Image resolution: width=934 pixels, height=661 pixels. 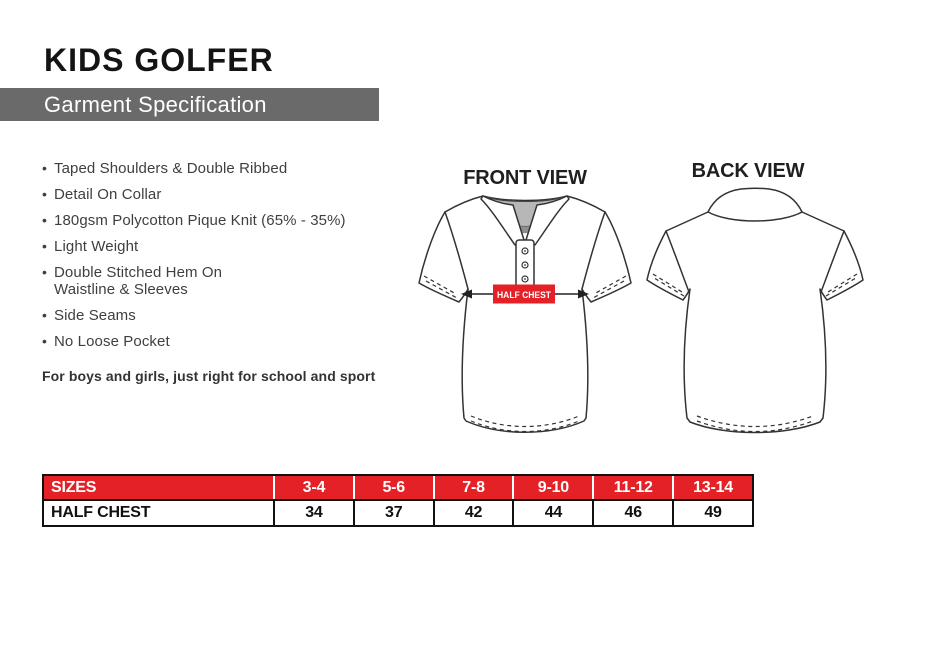 I want to click on arrow-right-icon, so click(x=583, y=294).